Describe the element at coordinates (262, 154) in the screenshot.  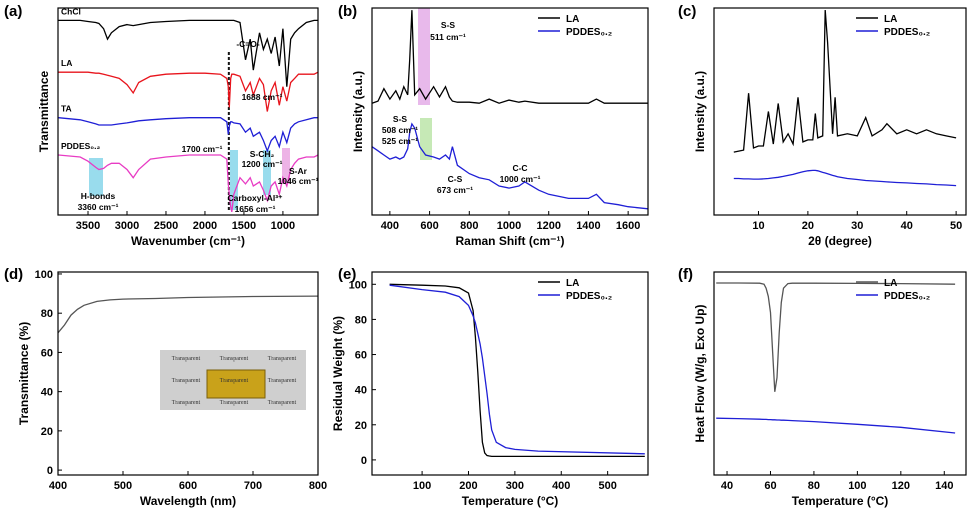
I see `annotation: S-CH₂` at that location.